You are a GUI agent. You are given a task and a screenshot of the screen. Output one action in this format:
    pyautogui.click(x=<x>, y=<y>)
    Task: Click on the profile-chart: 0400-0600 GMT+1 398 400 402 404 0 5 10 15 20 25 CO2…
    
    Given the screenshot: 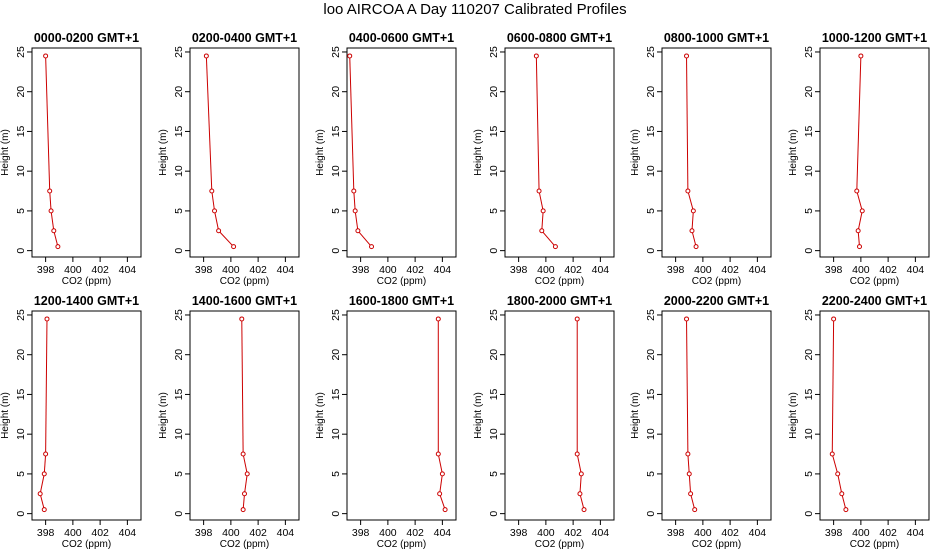 What is the action you would take?
    pyautogui.click(x=386, y=159)
    